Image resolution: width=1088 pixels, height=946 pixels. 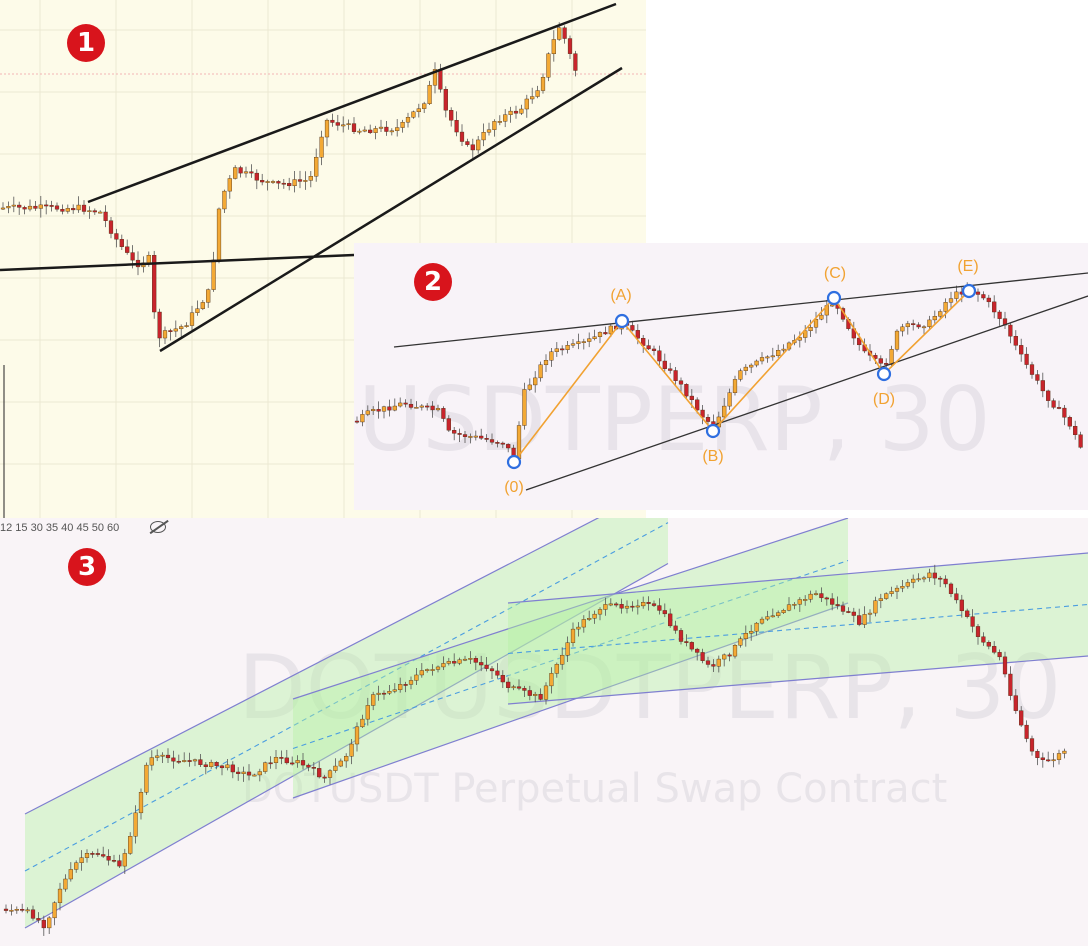 I want to click on channel-2-upper, so click(x=570, y=609).